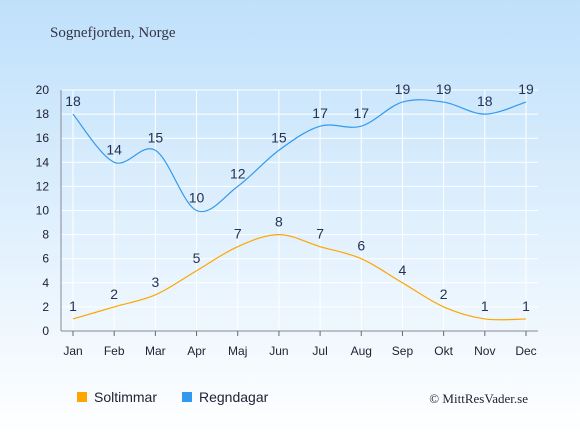 The image size is (580, 435). I want to click on x-tick-label: Apr, so click(196, 351).